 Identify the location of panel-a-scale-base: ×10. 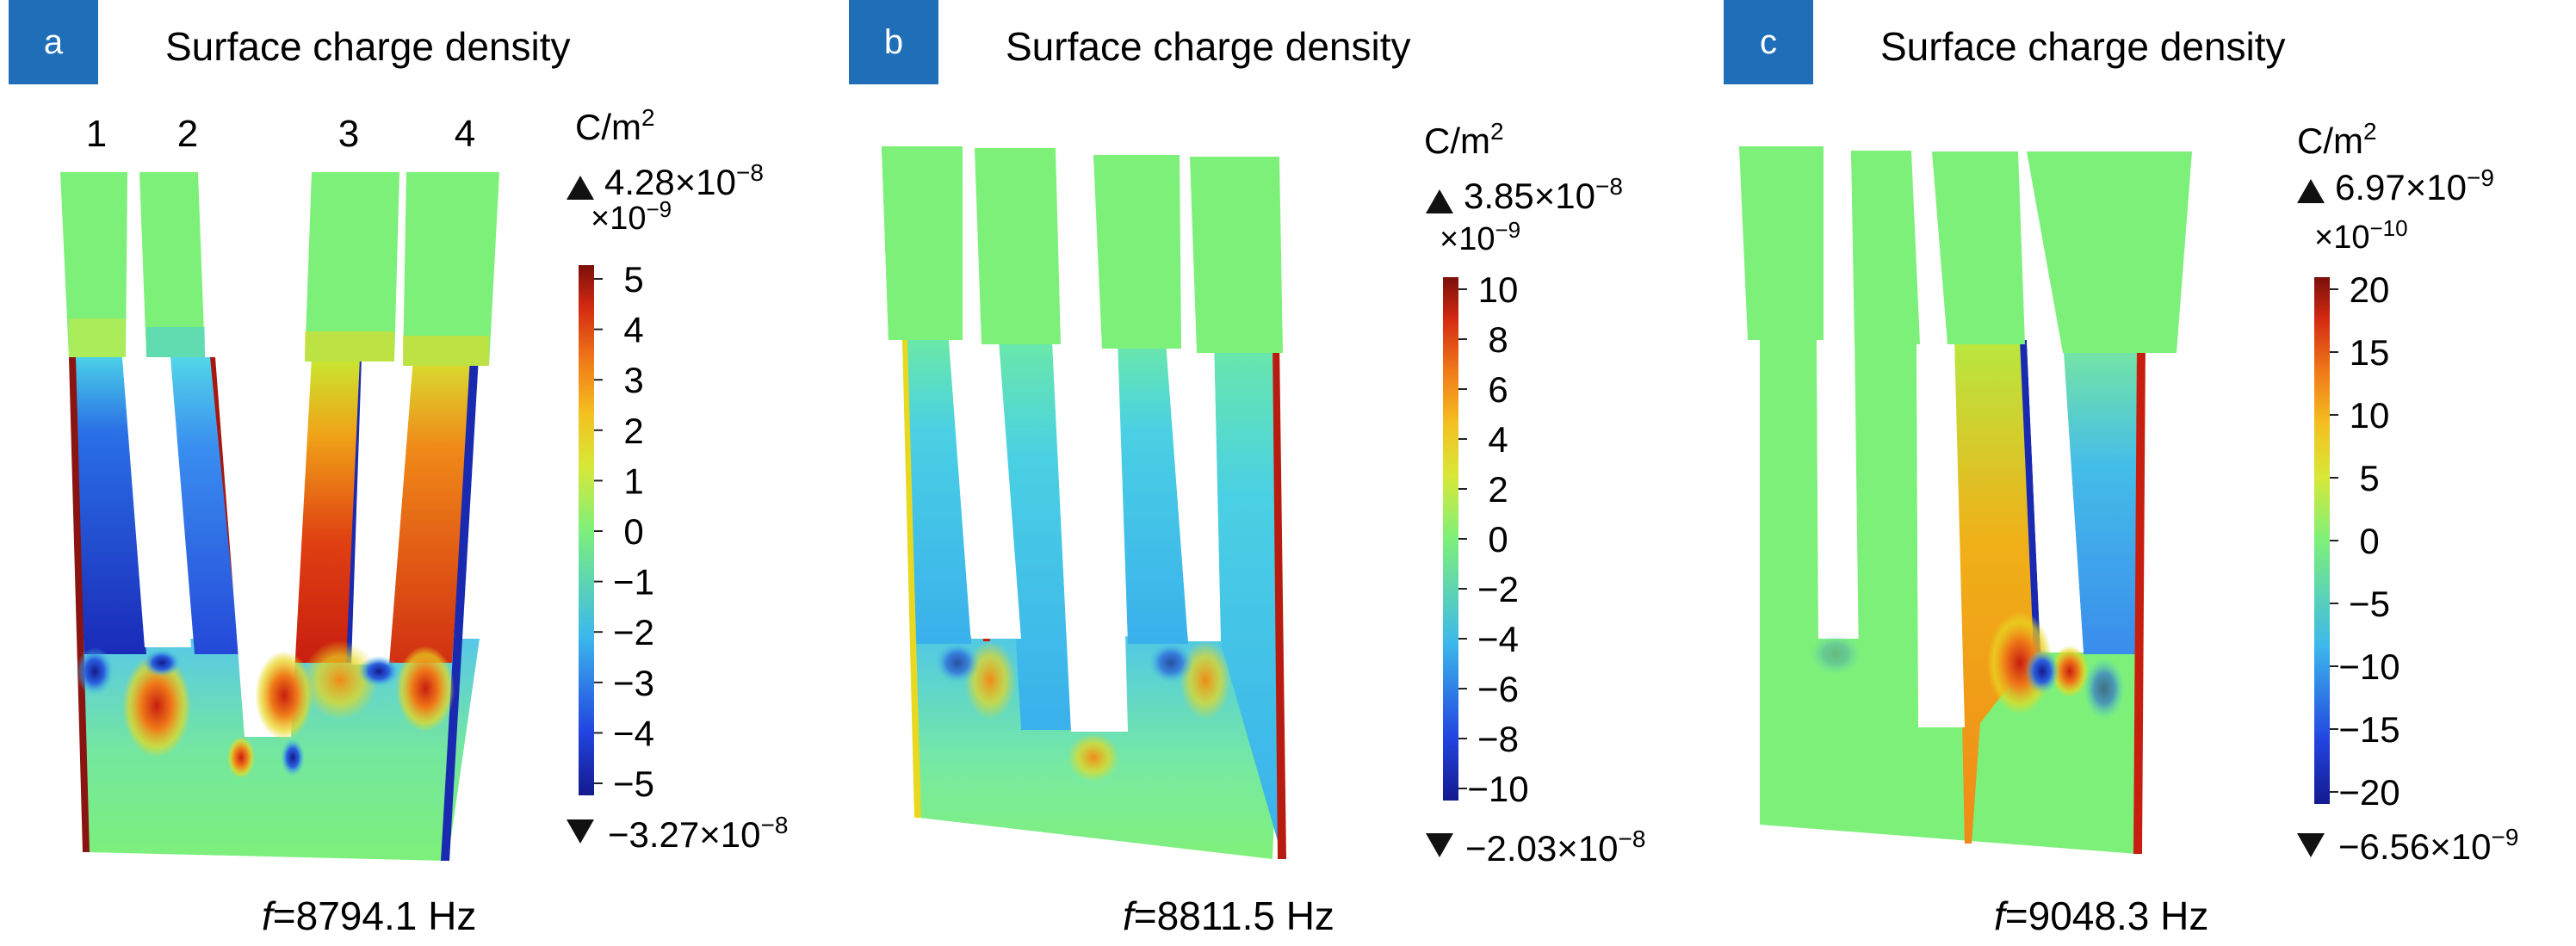
(619, 219).